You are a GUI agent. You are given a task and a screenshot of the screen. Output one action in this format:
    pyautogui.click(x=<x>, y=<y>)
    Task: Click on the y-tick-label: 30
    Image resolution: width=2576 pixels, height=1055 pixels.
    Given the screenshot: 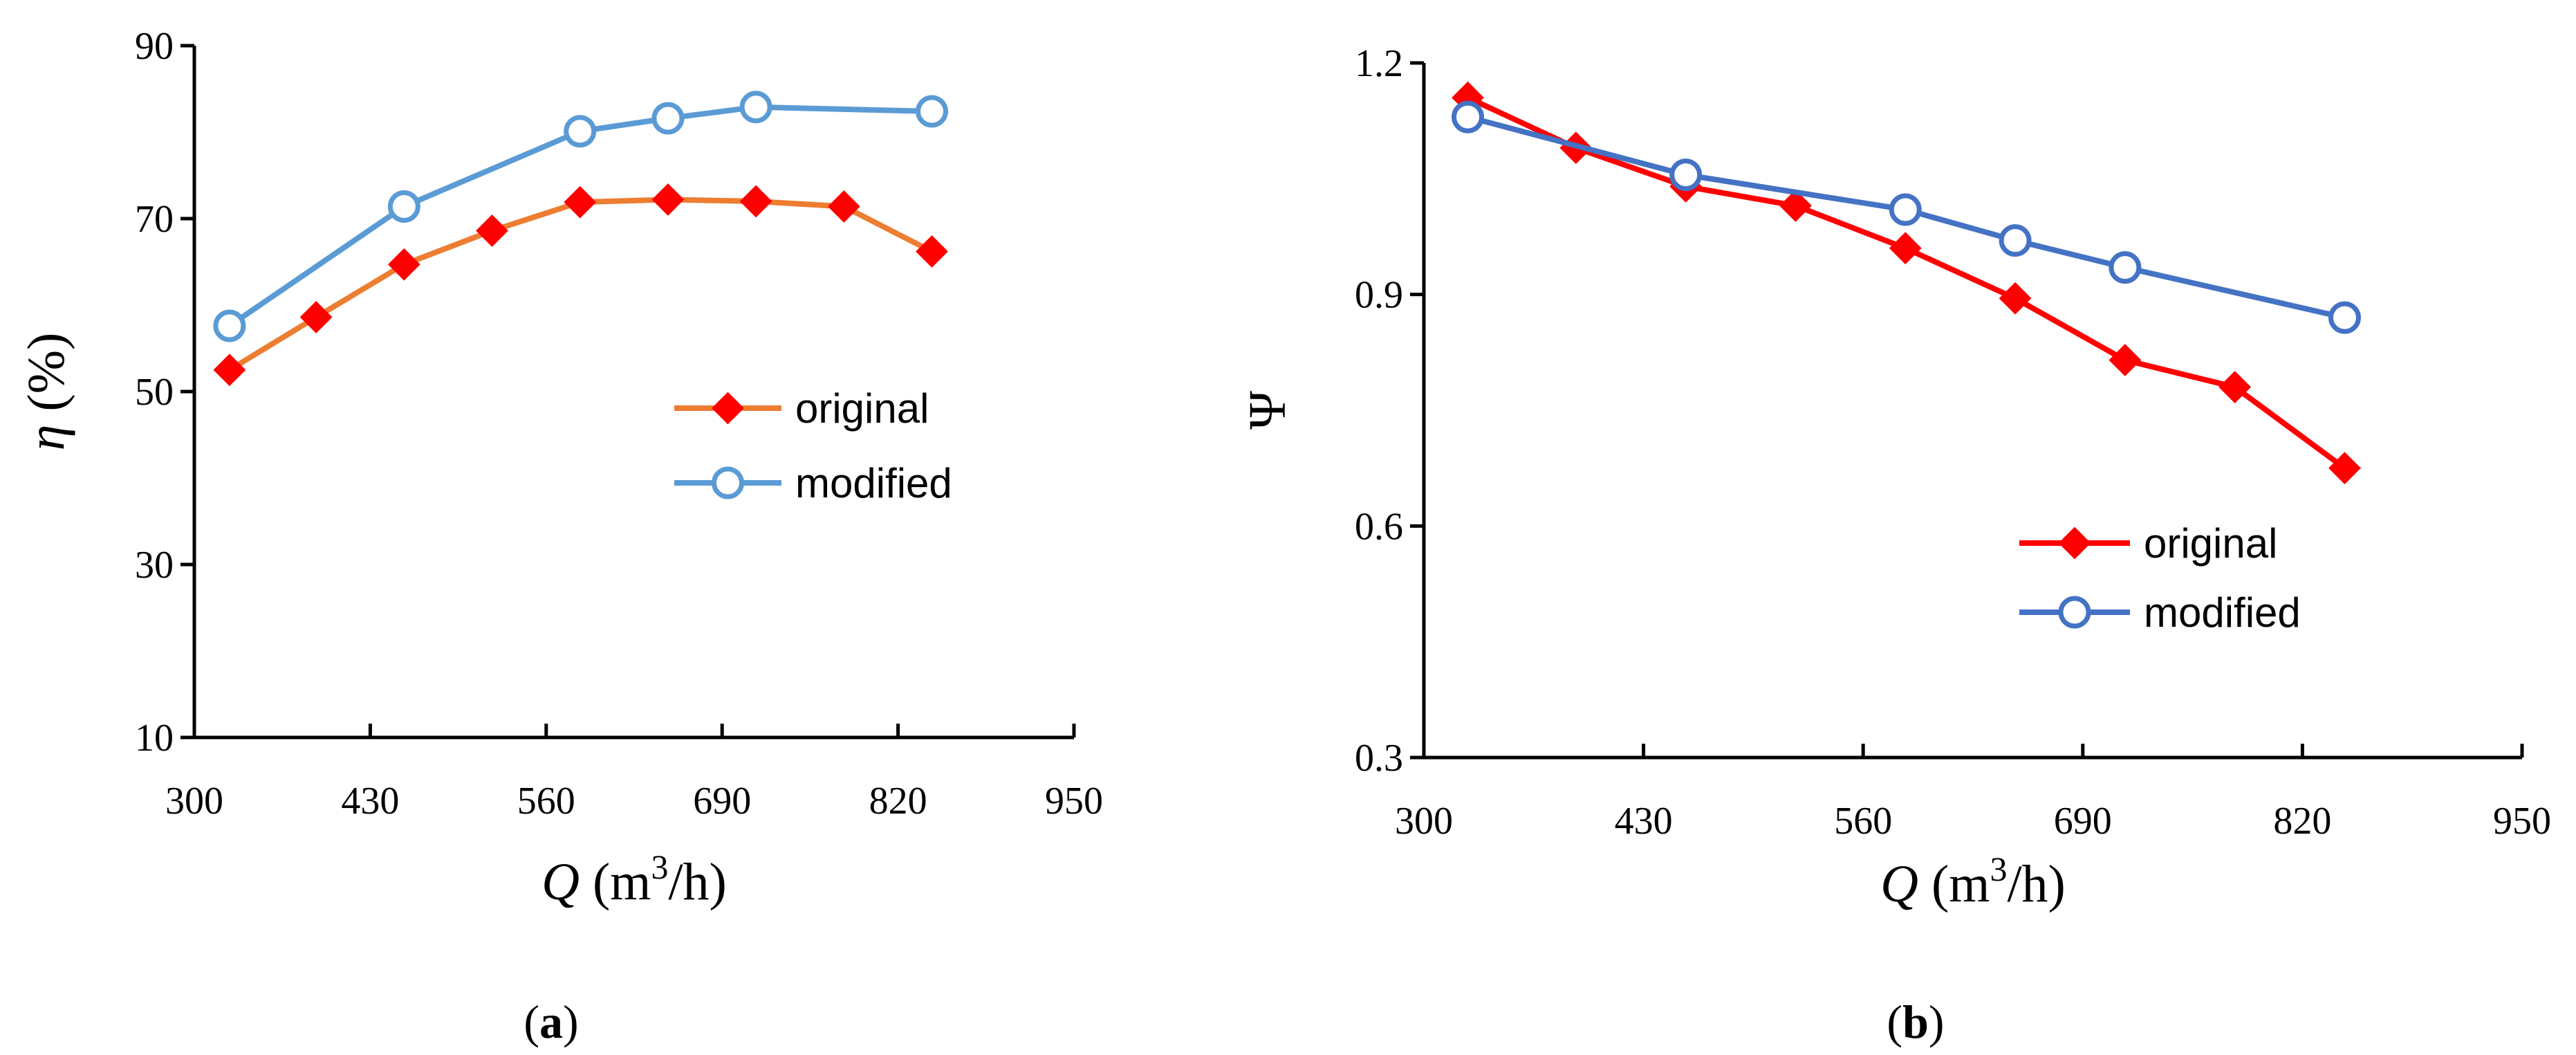 What is the action you would take?
    pyautogui.click(x=154, y=565)
    